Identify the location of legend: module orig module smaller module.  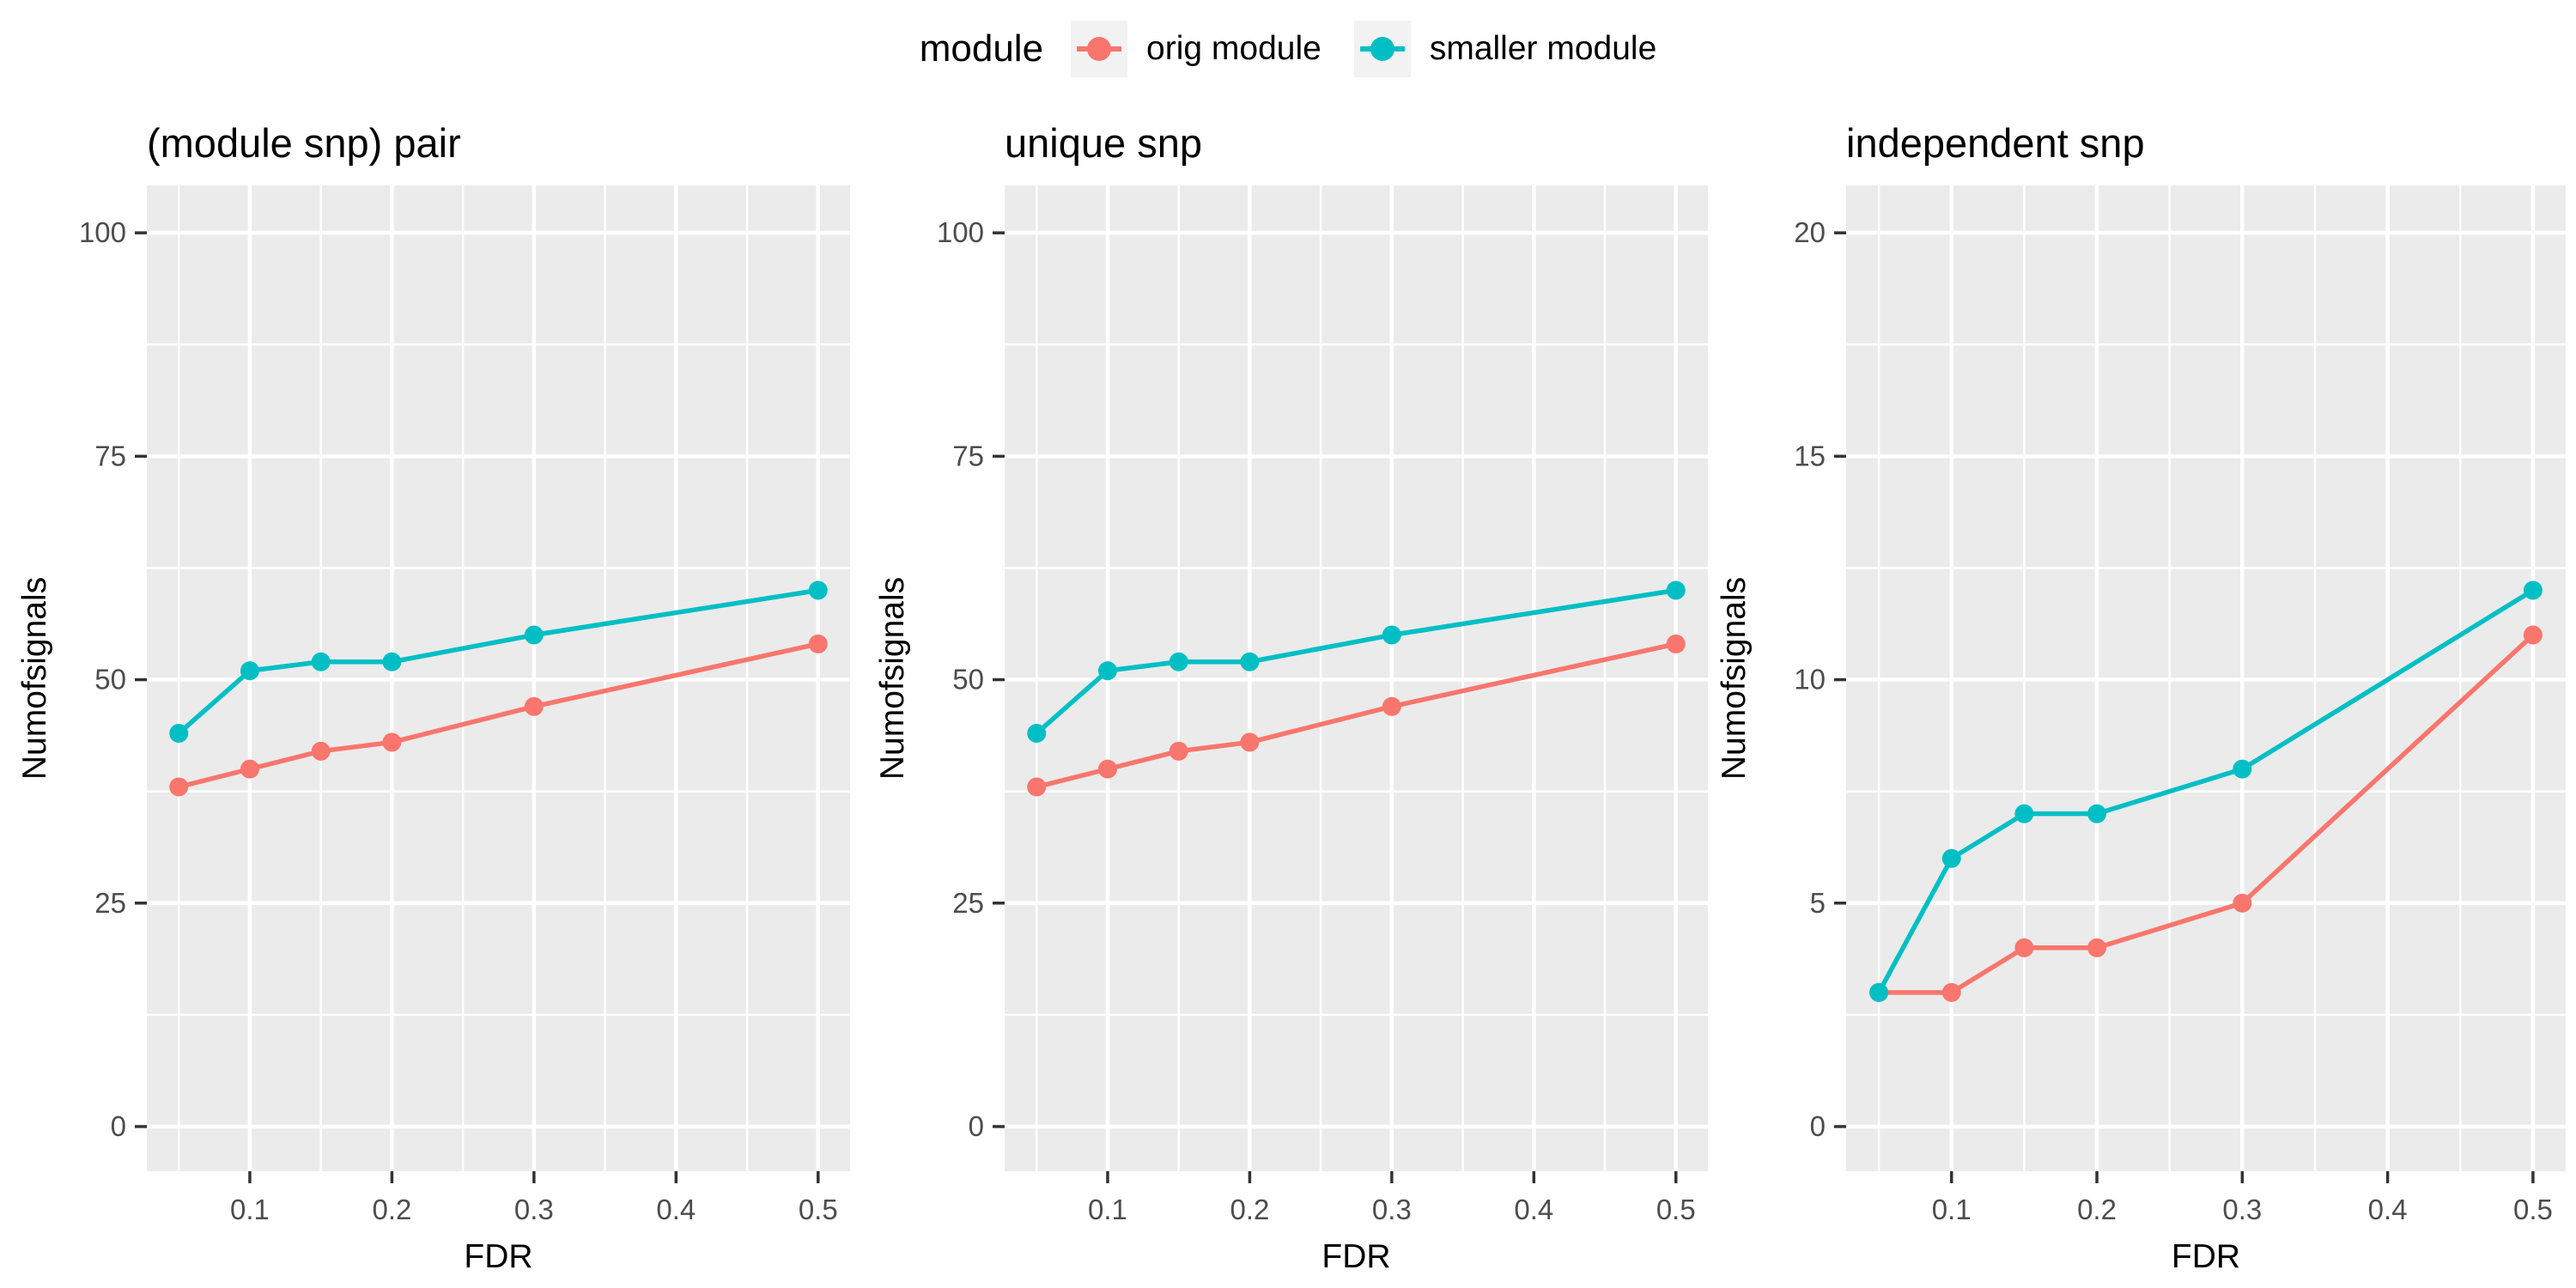
(1288, 49).